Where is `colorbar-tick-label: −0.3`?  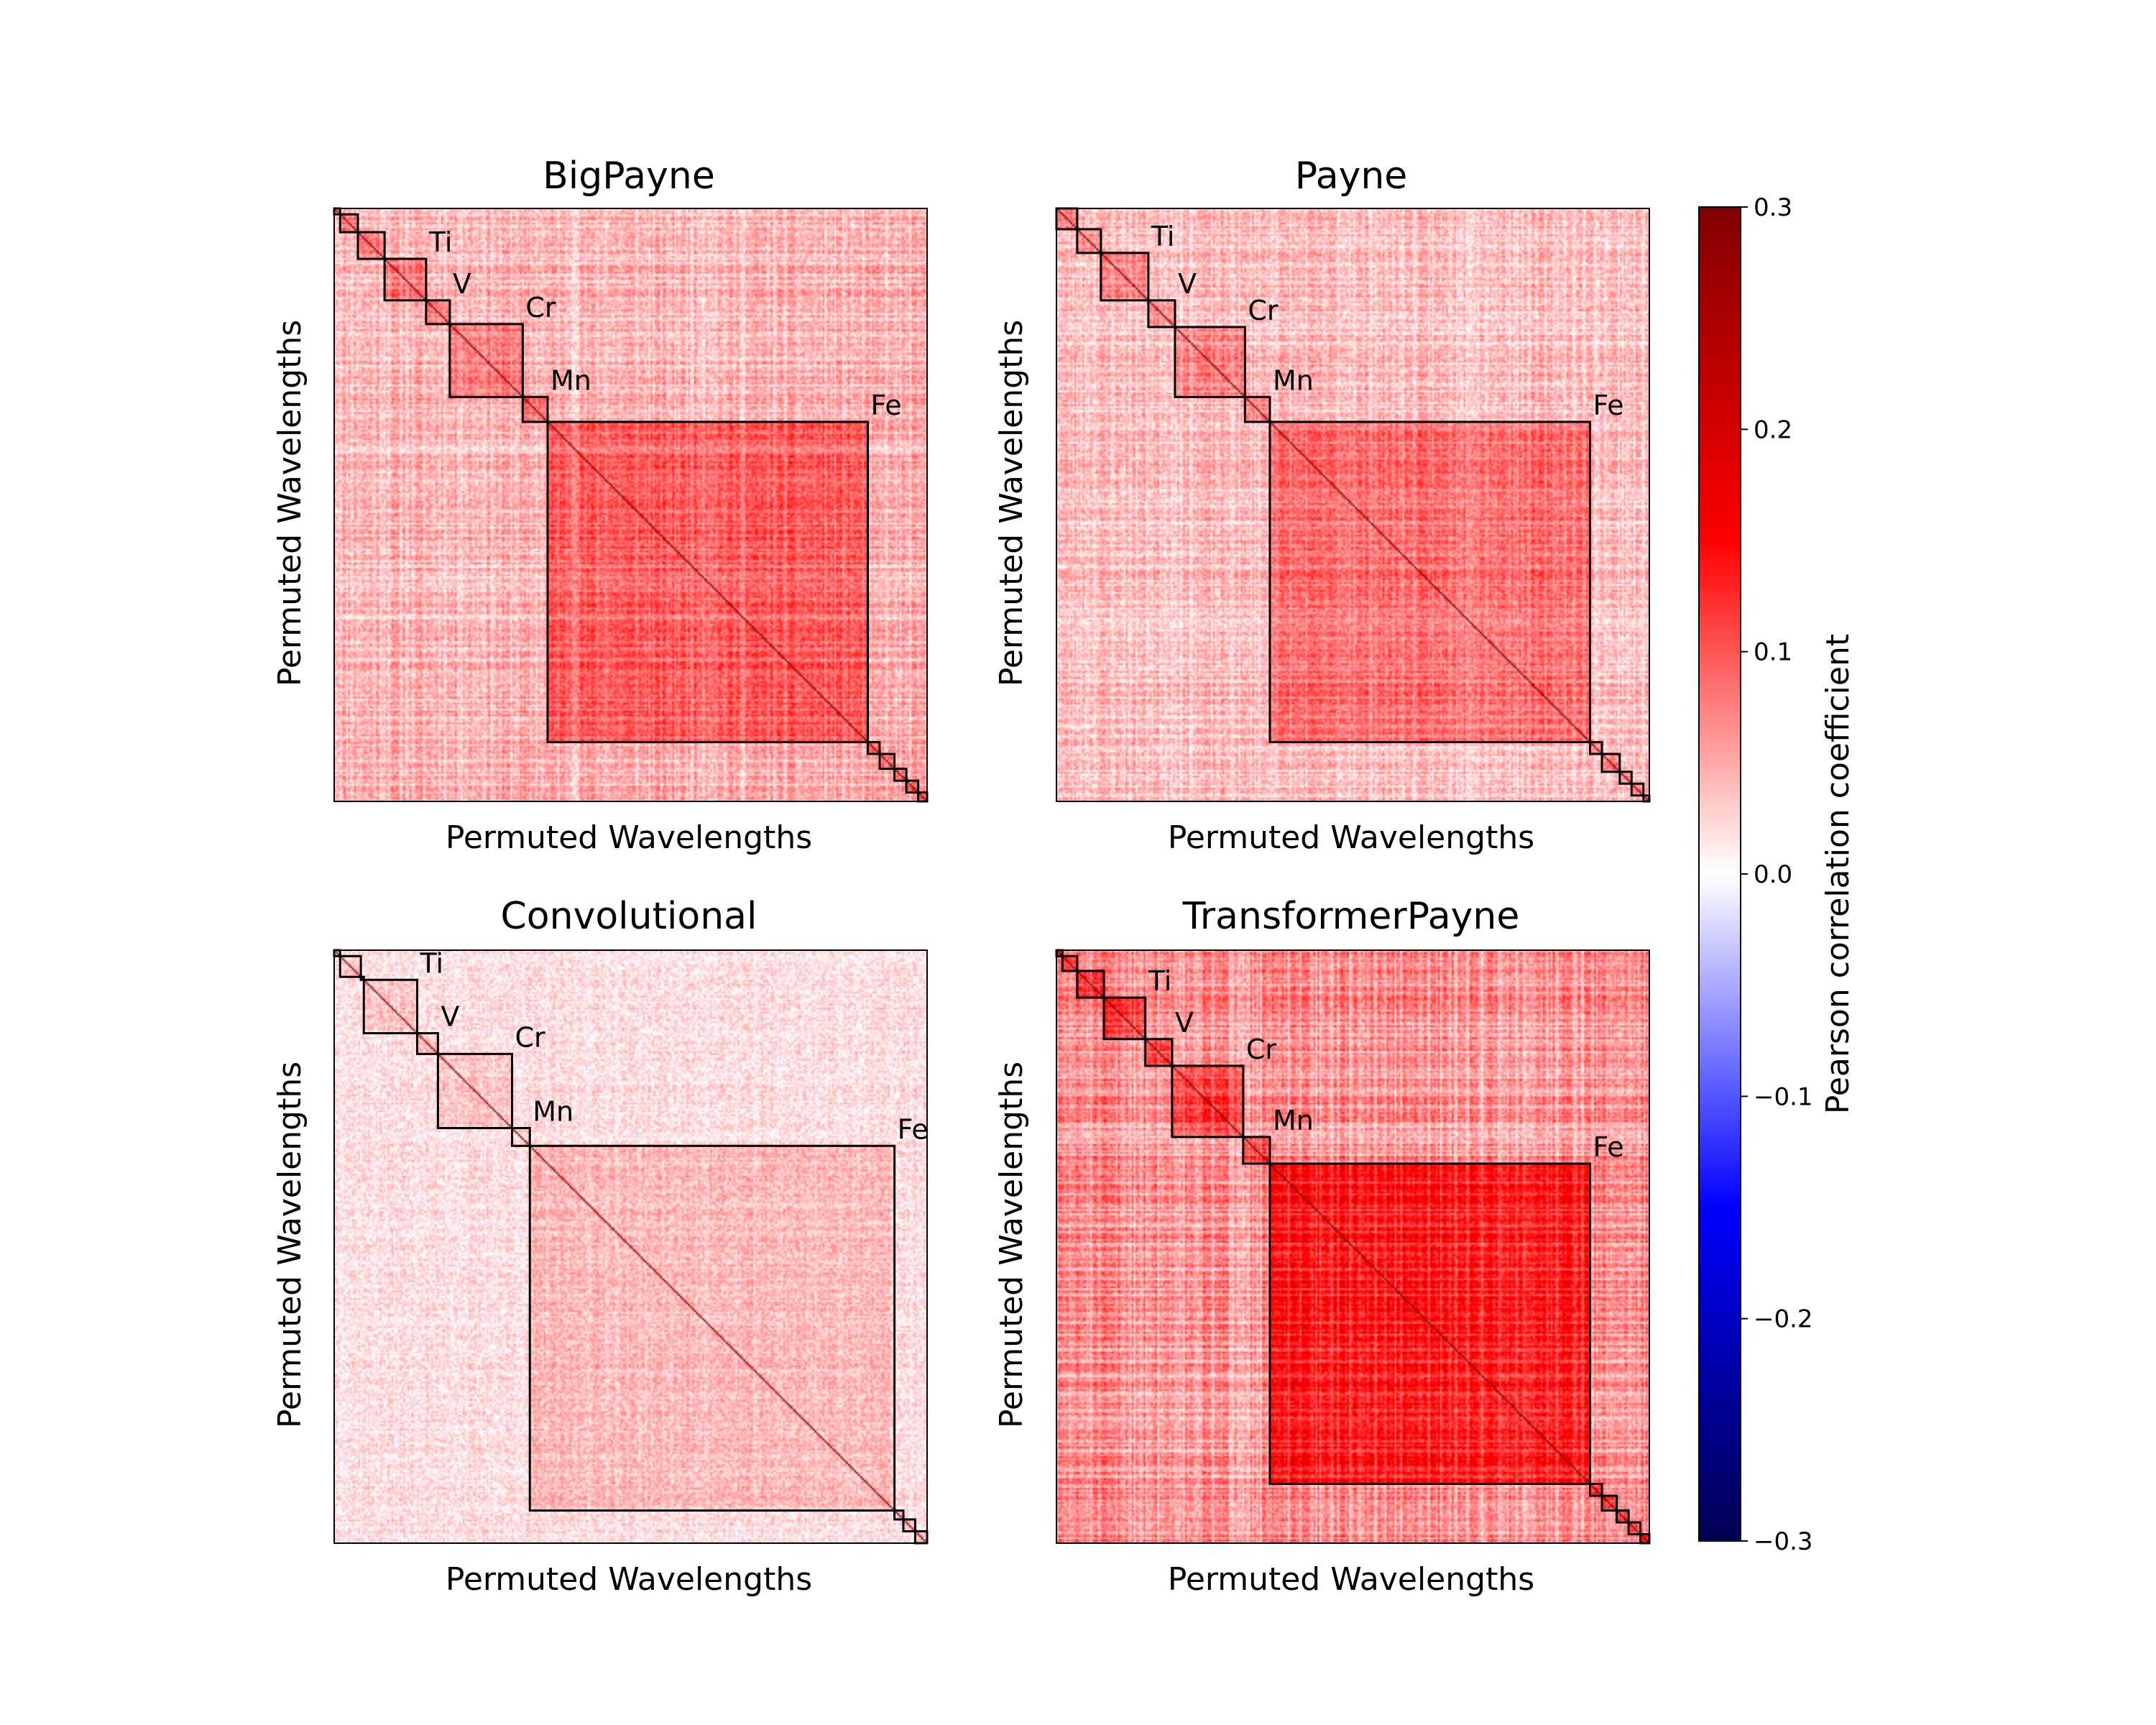
colorbar-tick-label: −0.3 is located at coordinates (1784, 1541).